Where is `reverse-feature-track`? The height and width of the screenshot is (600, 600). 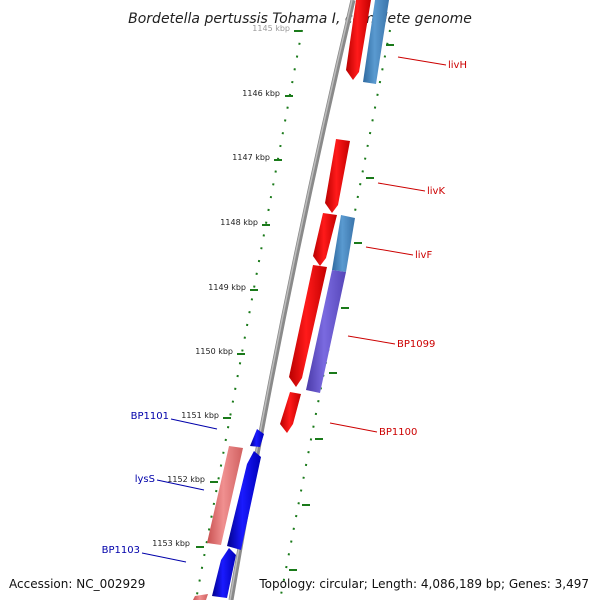
reverse-feature-track is located at coordinates (218, 523).